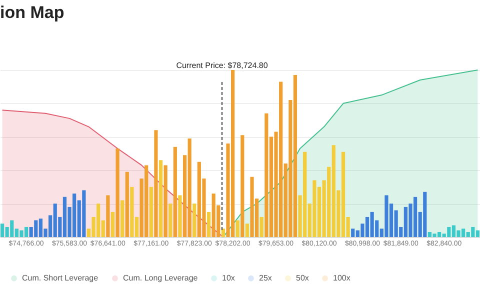 This screenshot has width=480, height=300. Describe the element at coordinates (302, 277) in the screenshot. I see `legend-label: 50x` at that location.